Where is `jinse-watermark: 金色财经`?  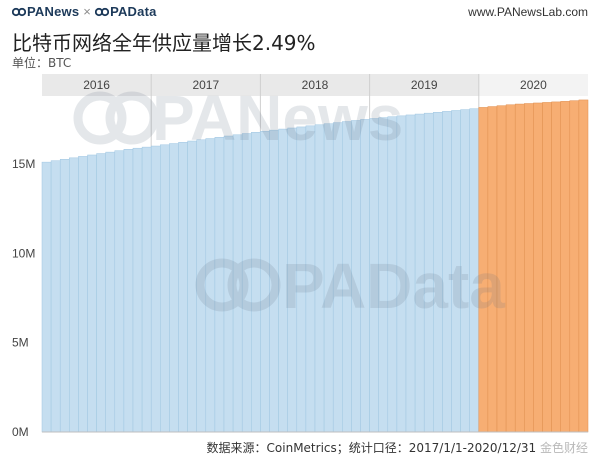 jinse-watermark: 金色财经 is located at coordinates (563, 448).